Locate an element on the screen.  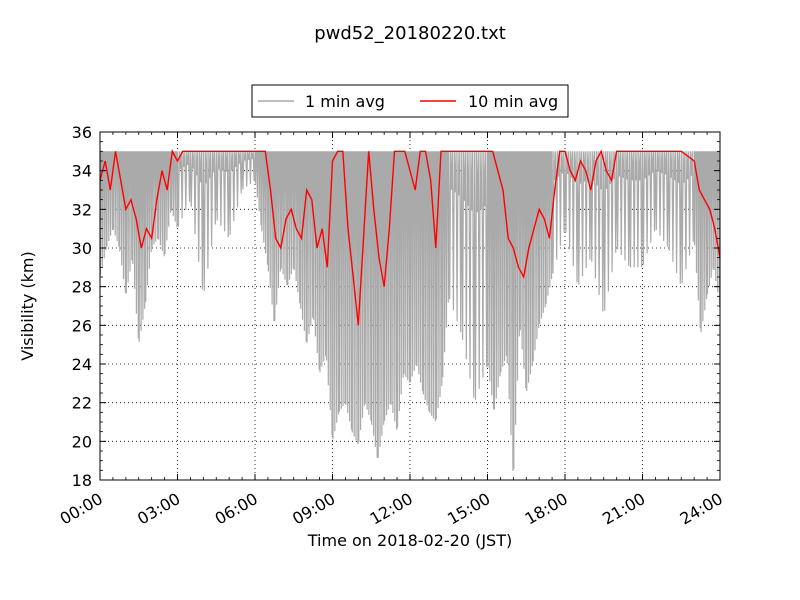
y-tick-label: 18 is located at coordinates (82, 480).